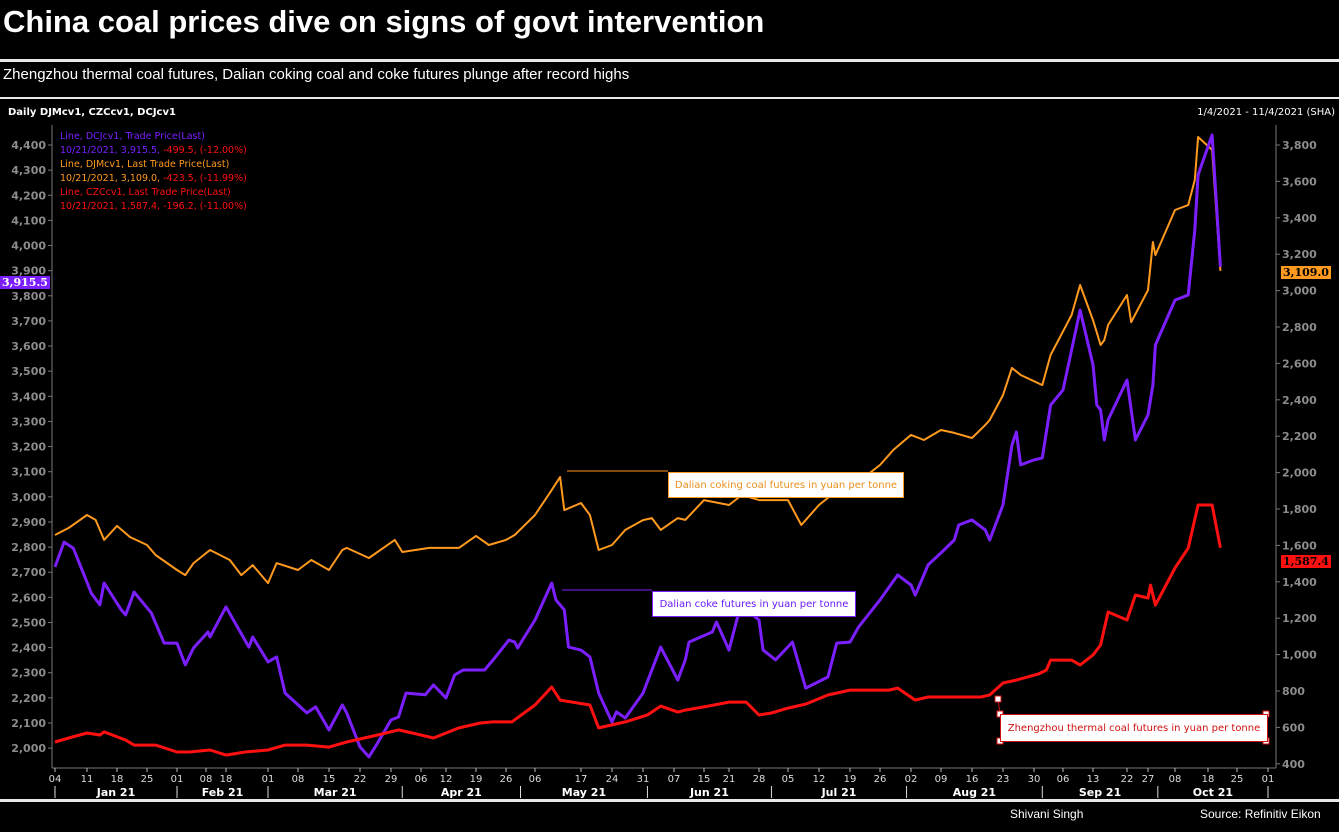 The image size is (1339, 832). What do you see at coordinates (1293, 727) in the screenshot?
I see `right-tick-label: 600` at bounding box center [1293, 727].